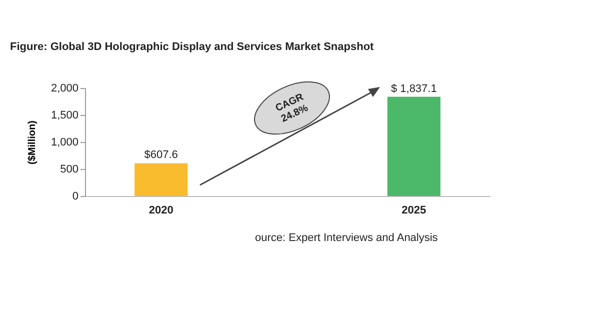 This screenshot has width=600, height=325. What do you see at coordinates (64, 142) in the screenshot?
I see `y-tick-label: 1,000` at bounding box center [64, 142].